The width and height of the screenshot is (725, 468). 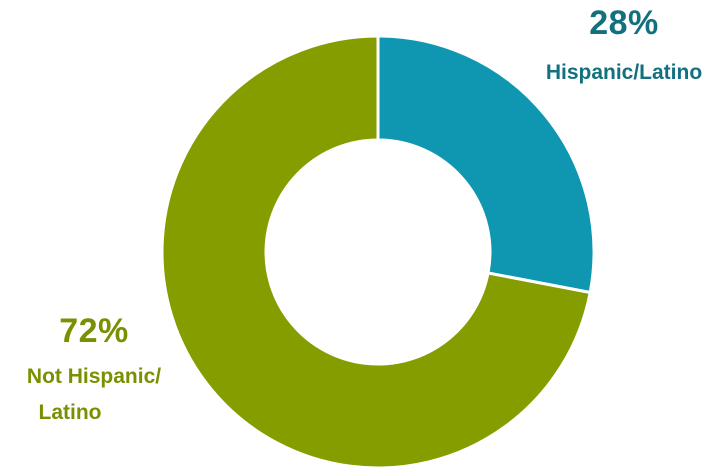 I want to click on slice-value-not-hispanic-latino: 72%, so click(x=94, y=331).